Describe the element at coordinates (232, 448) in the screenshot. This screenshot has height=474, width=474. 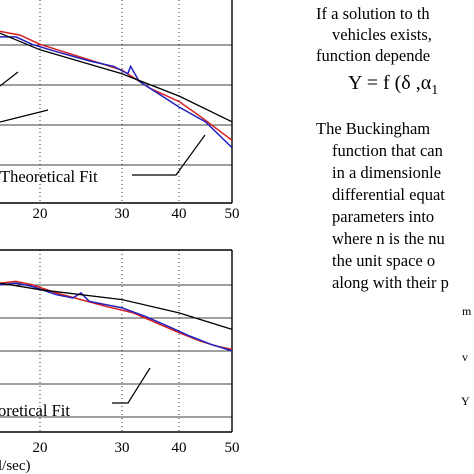
I see `panel-2-x-tick-50: 50` at that location.